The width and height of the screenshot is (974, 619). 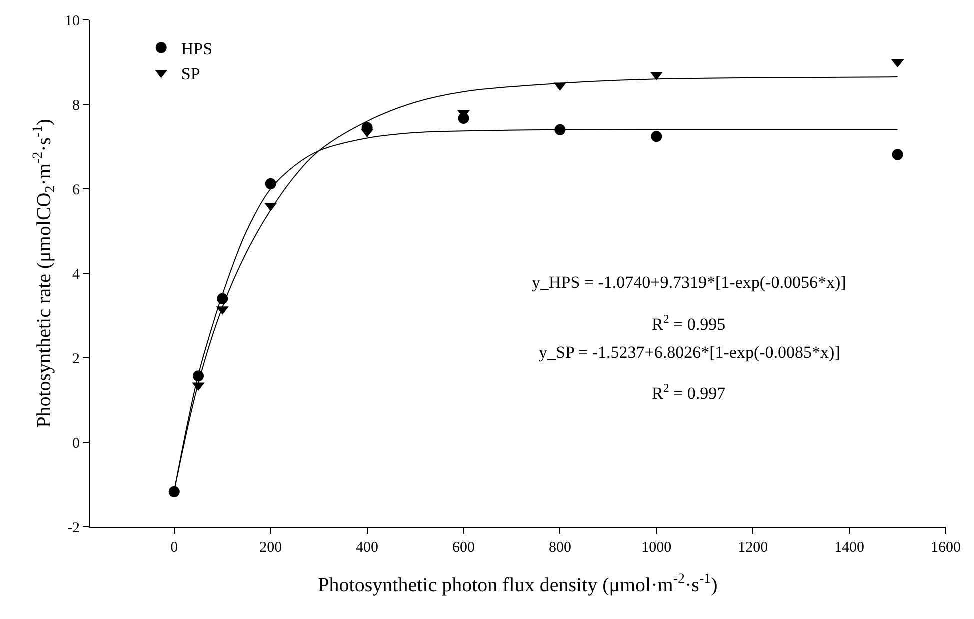 I want to click on legend-label: HPS, so click(x=197, y=48).